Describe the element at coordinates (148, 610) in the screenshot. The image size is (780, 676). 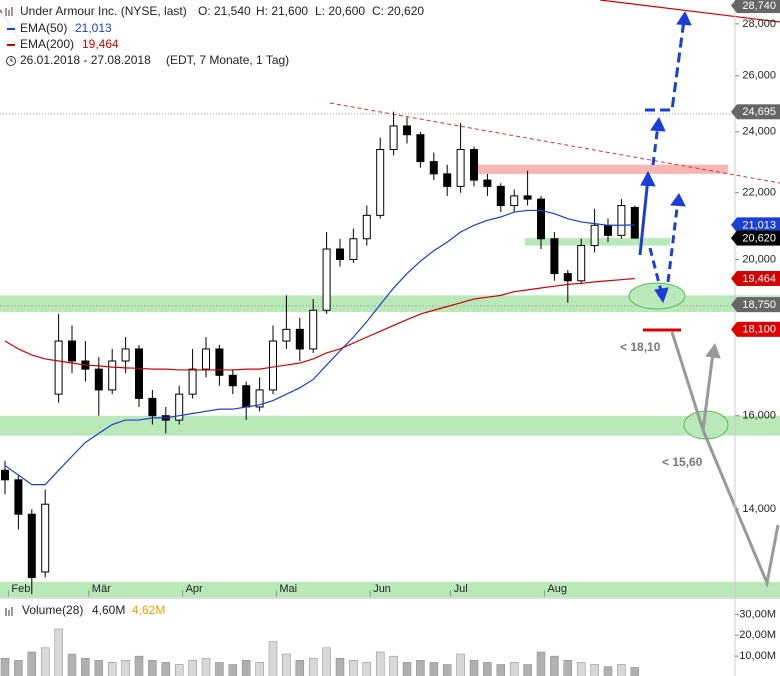
I see `volume-average: 4,62M` at that location.